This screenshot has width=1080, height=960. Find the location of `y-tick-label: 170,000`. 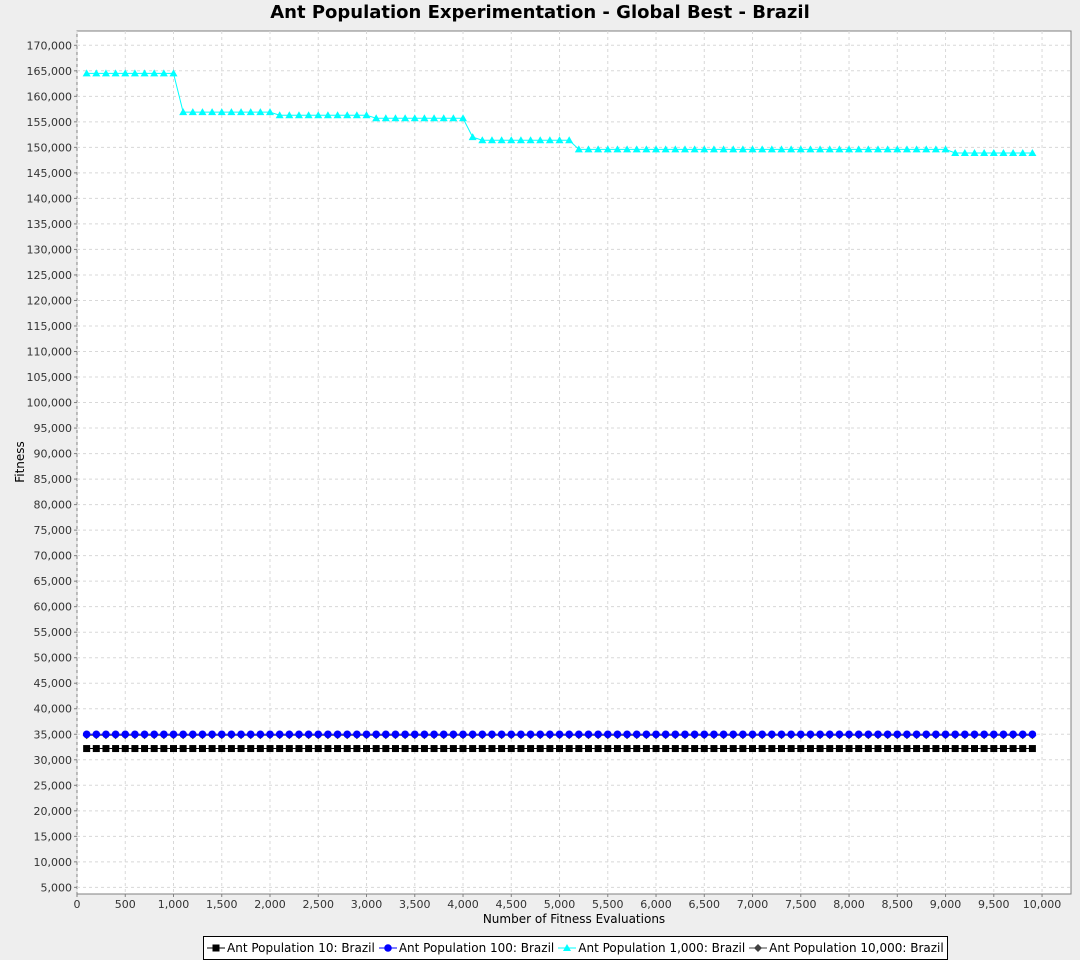

y-tick-label: 170,000 is located at coordinates (50, 45).